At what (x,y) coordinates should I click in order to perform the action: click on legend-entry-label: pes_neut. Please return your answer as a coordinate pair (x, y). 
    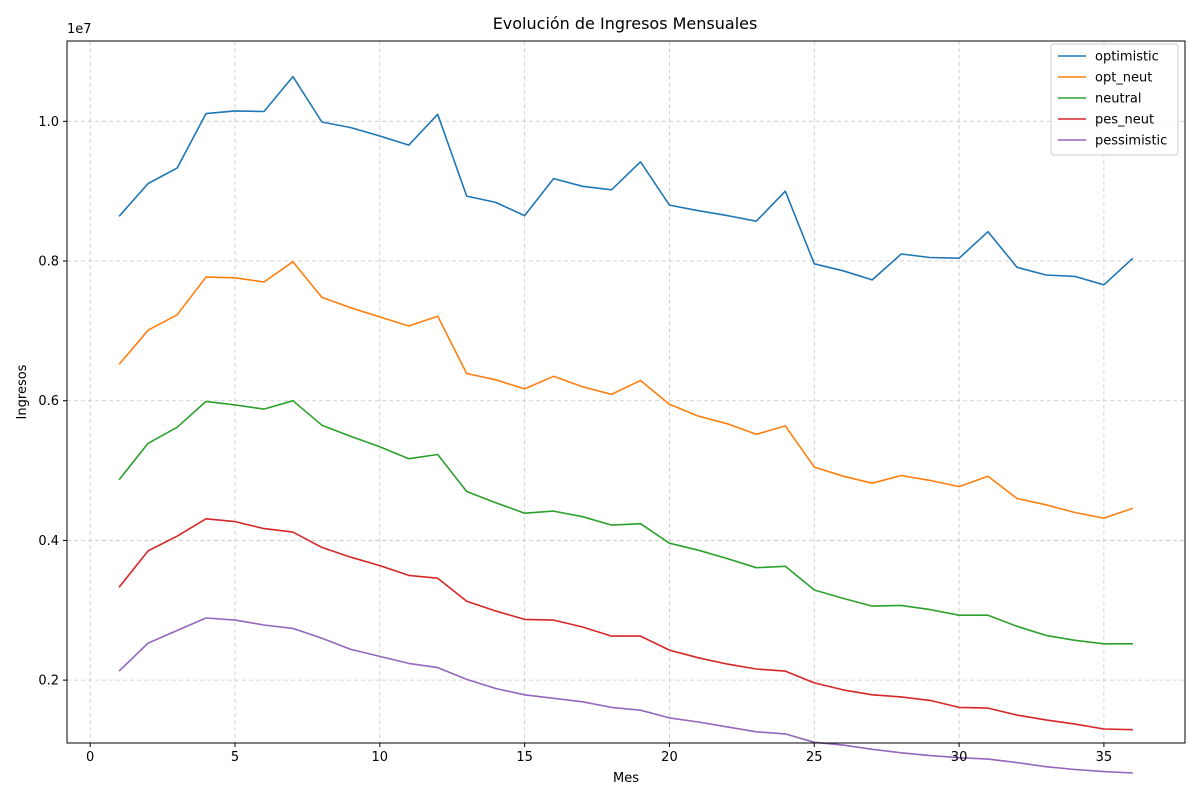
    Looking at the image, I should click on (1124, 120).